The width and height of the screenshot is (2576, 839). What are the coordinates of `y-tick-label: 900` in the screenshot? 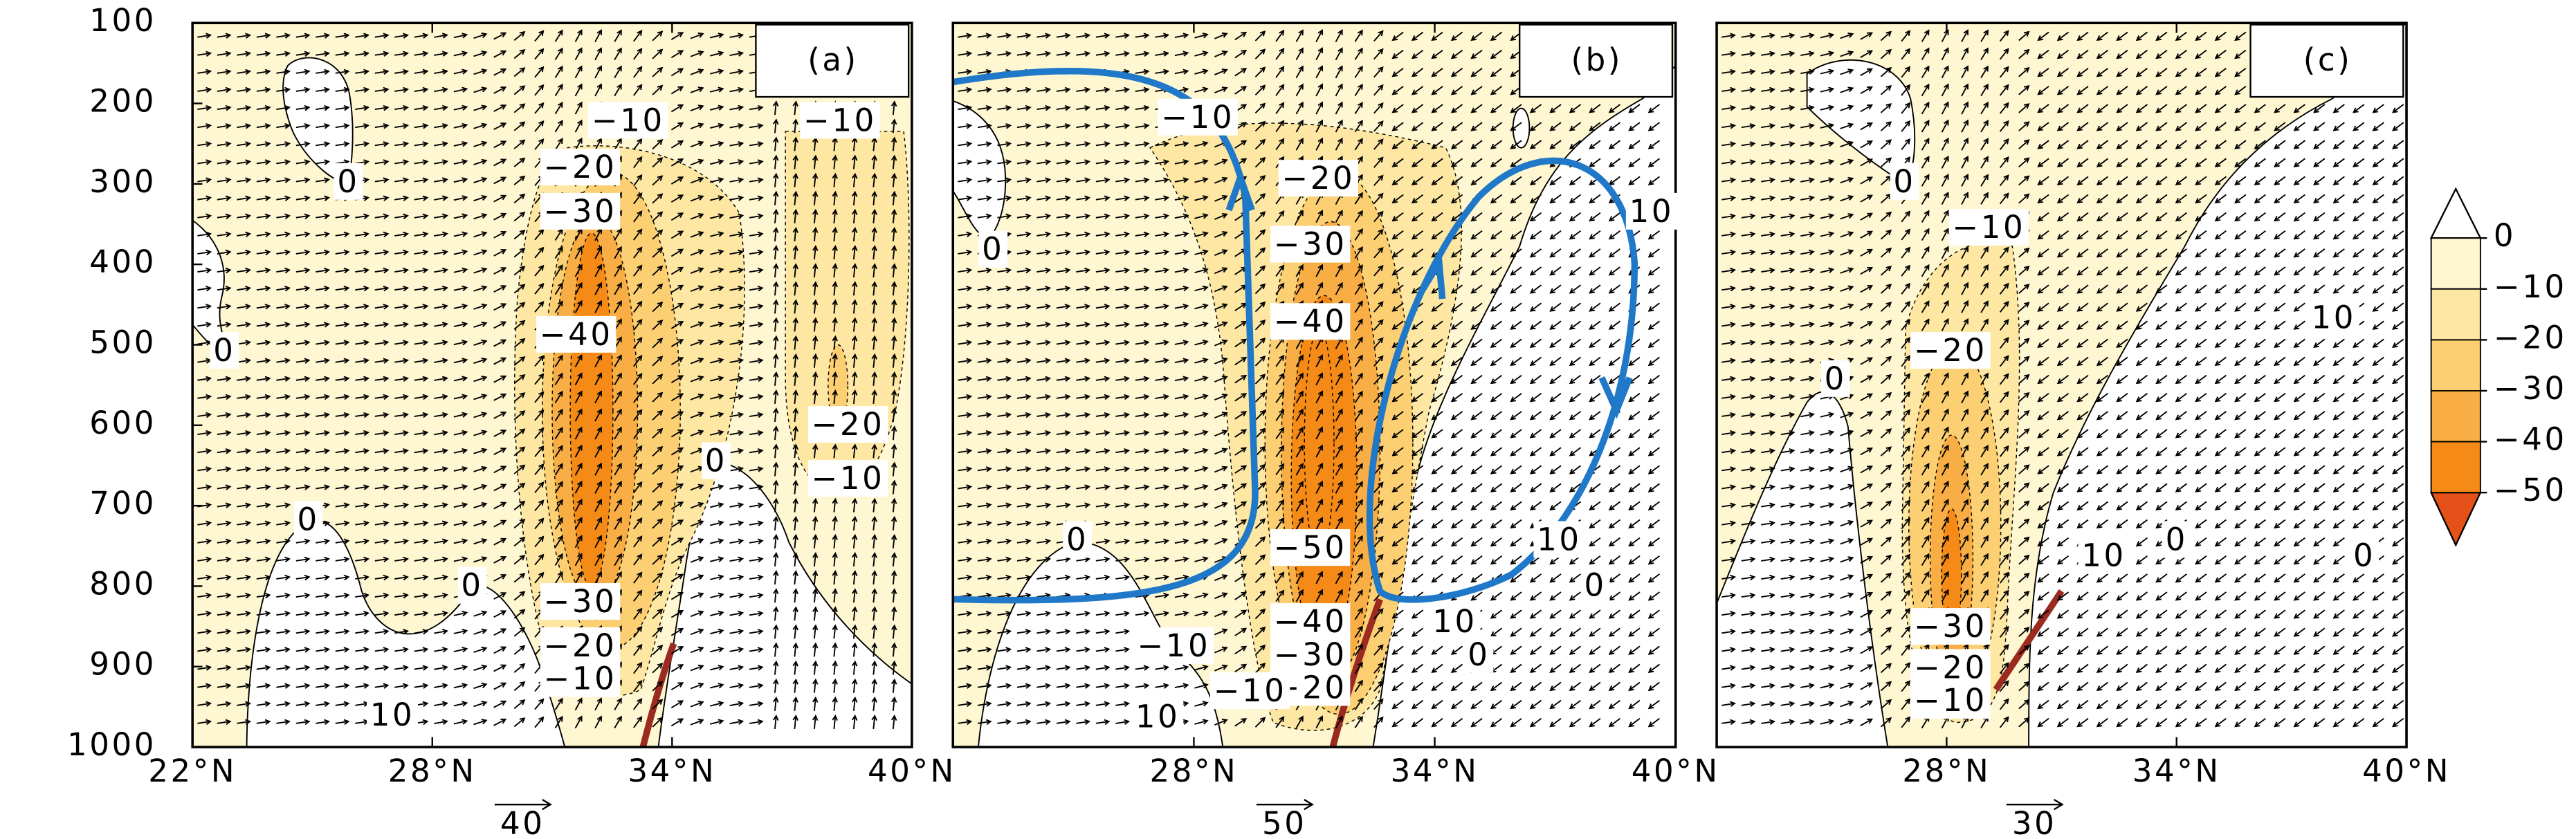 It's located at (123, 664).